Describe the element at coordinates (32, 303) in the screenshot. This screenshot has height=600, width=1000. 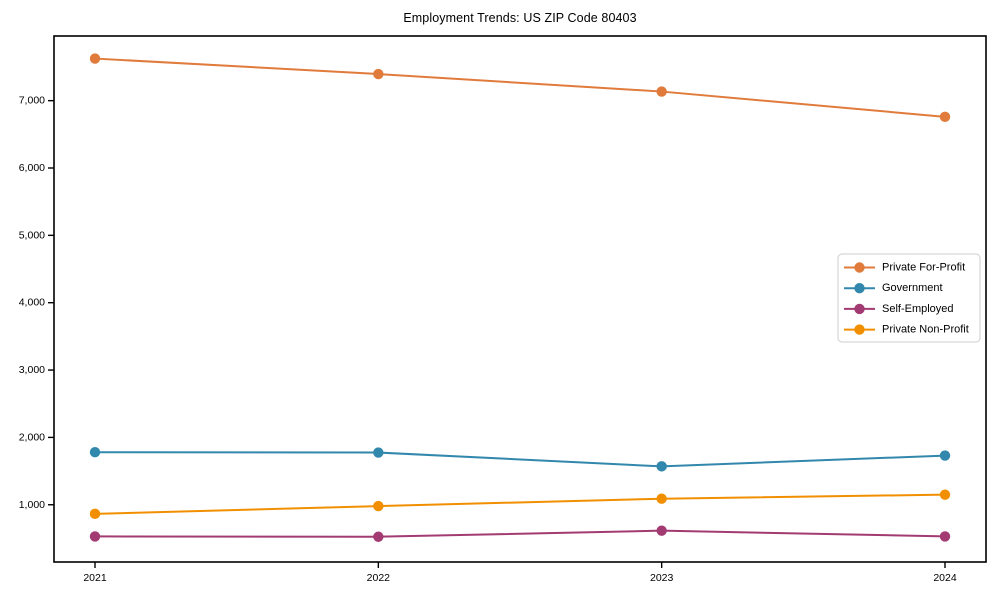
I see `y-axis-tick-label: 4,000` at that location.